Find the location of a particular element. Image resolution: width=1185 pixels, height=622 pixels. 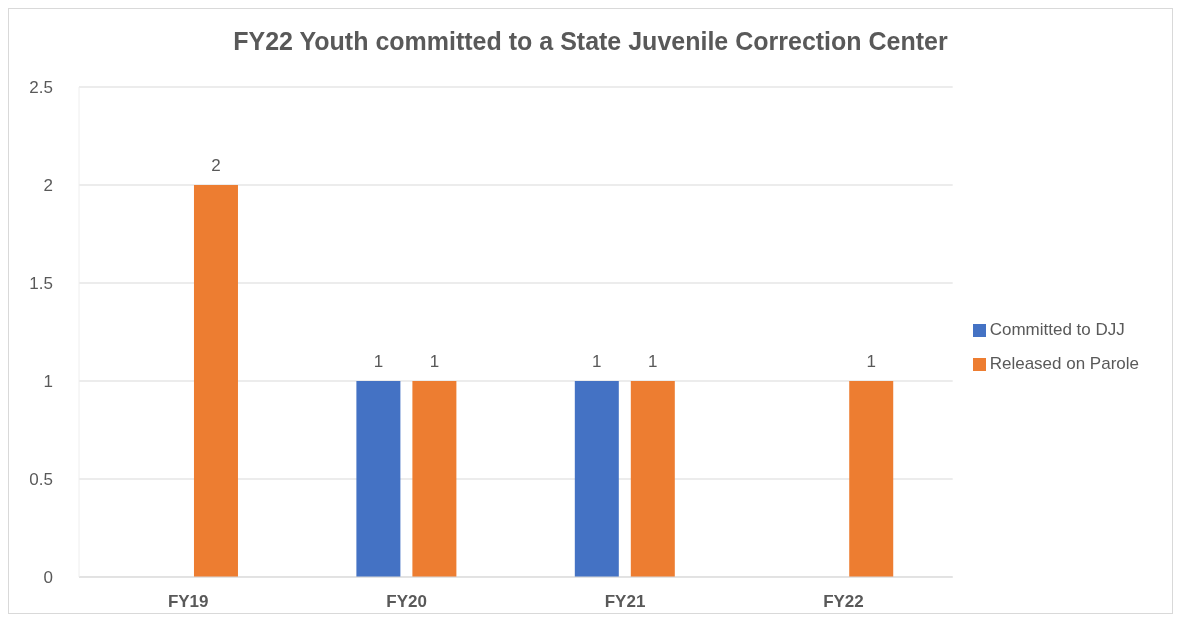

y-tick-label: 2 is located at coordinates (48, 186).